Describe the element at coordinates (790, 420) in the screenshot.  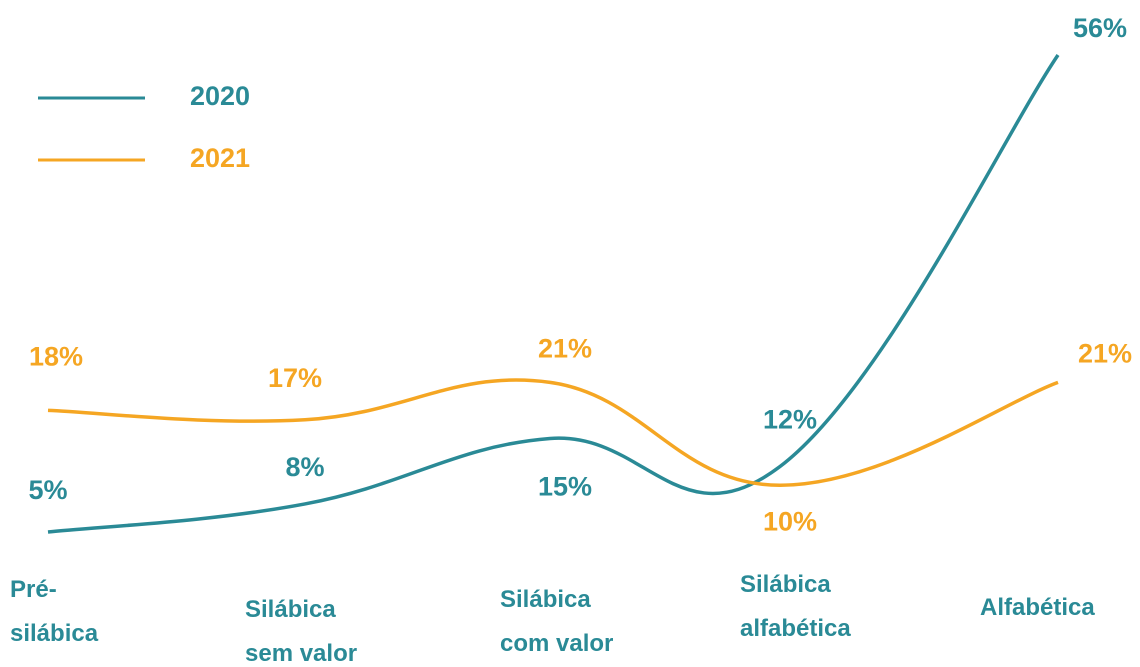
I see `data-label: 12%` at that location.